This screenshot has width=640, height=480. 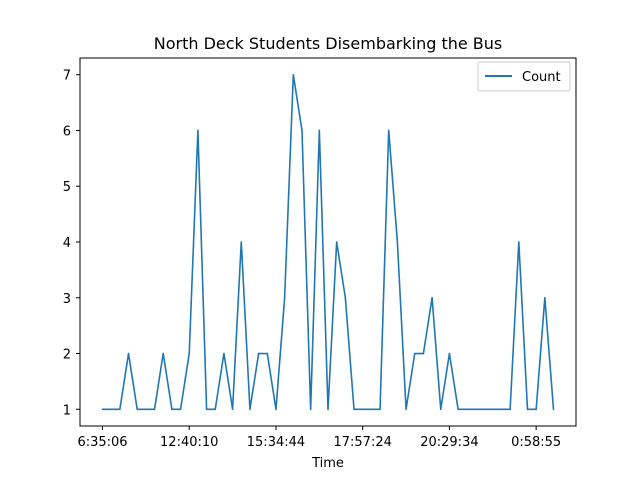 What do you see at coordinates (541, 77) in the screenshot?
I see `legend-label: Count` at bounding box center [541, 77].